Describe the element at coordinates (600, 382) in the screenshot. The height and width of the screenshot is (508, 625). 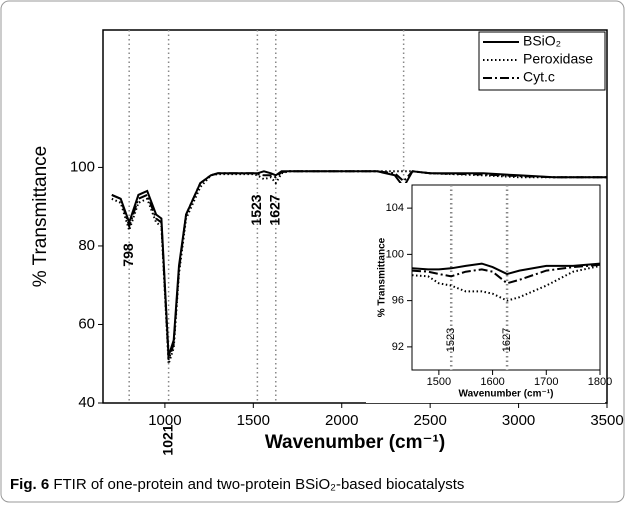
I see `x-tick-label: 1800` at that location.